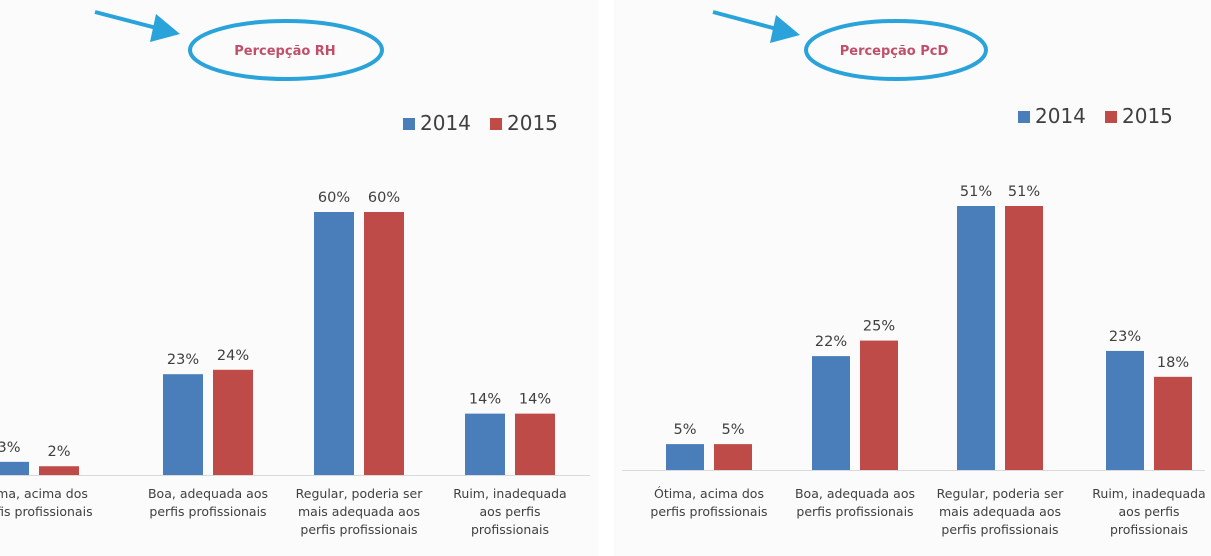 This screenshot has height=556, width=1211. I want to click on category-label-0-0: Ótima, acima dos, so click(709, 493).